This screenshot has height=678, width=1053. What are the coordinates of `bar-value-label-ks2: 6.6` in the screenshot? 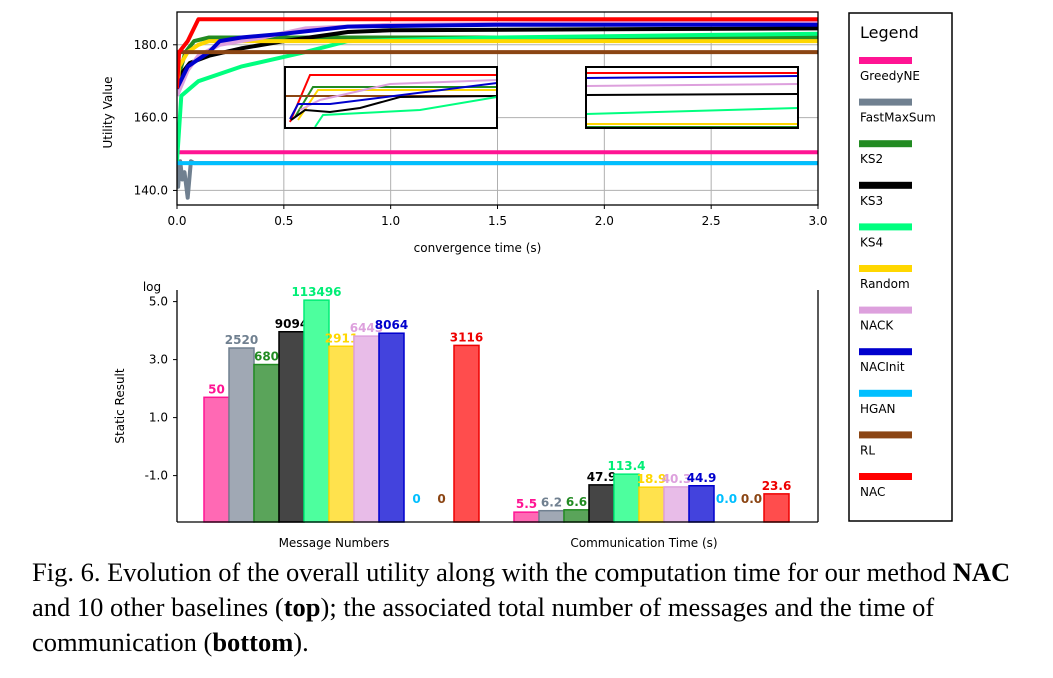 It's located at (576, 502).